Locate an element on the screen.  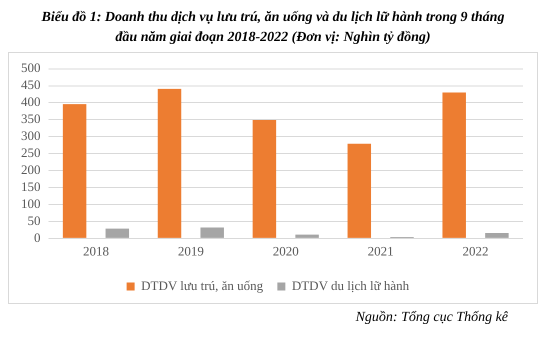
x-tick-label: 2022 is located at coordinates (475, 251).